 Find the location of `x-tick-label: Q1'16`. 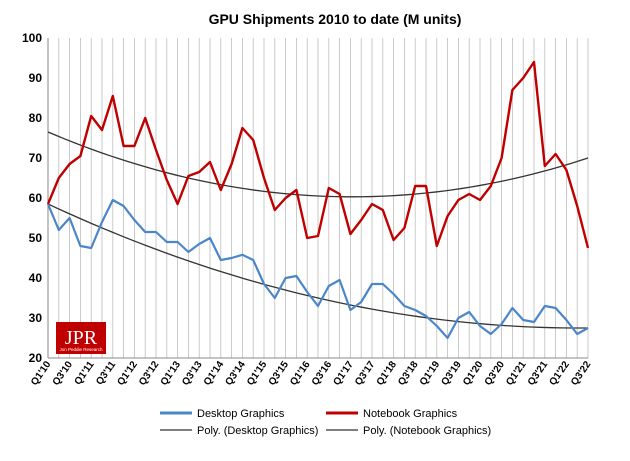

x-tick-label: Q1'16 is located at coordinates (300, 373).